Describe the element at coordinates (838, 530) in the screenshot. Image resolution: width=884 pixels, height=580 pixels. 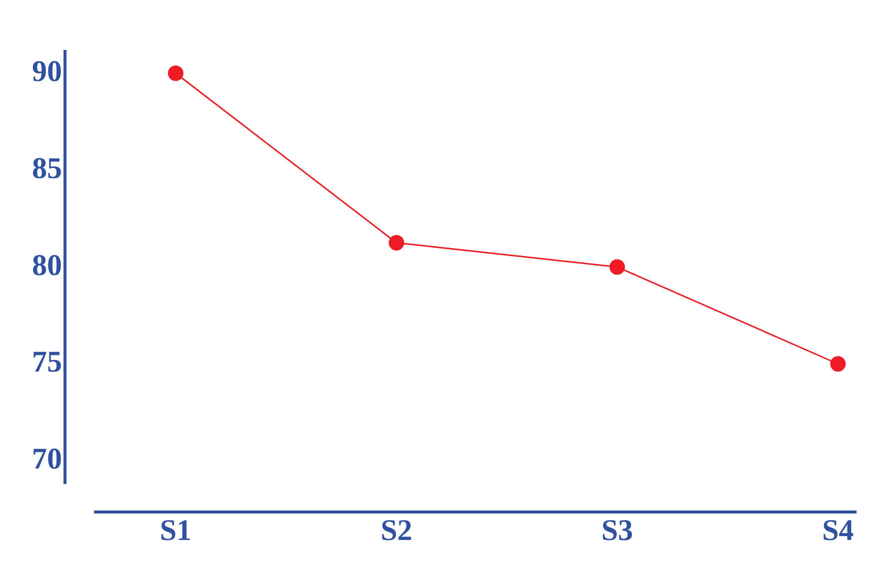
I see `x-tick-label: S4` at that location.